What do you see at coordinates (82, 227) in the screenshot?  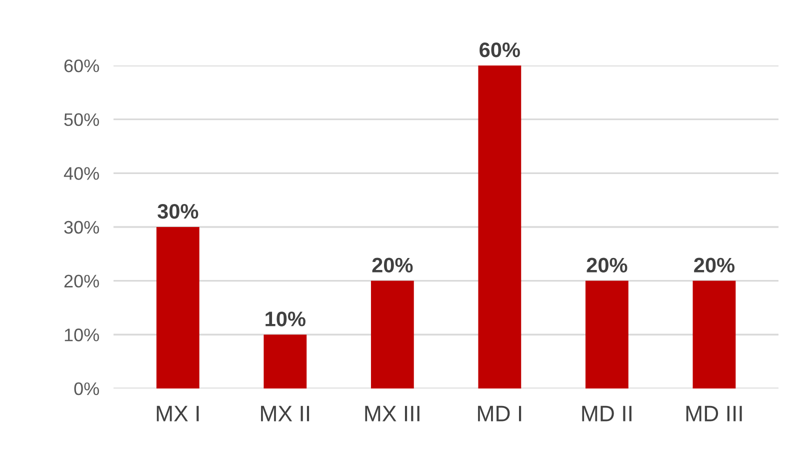 I see `y-tick-label: 30%` at bounding box center [82, 227].